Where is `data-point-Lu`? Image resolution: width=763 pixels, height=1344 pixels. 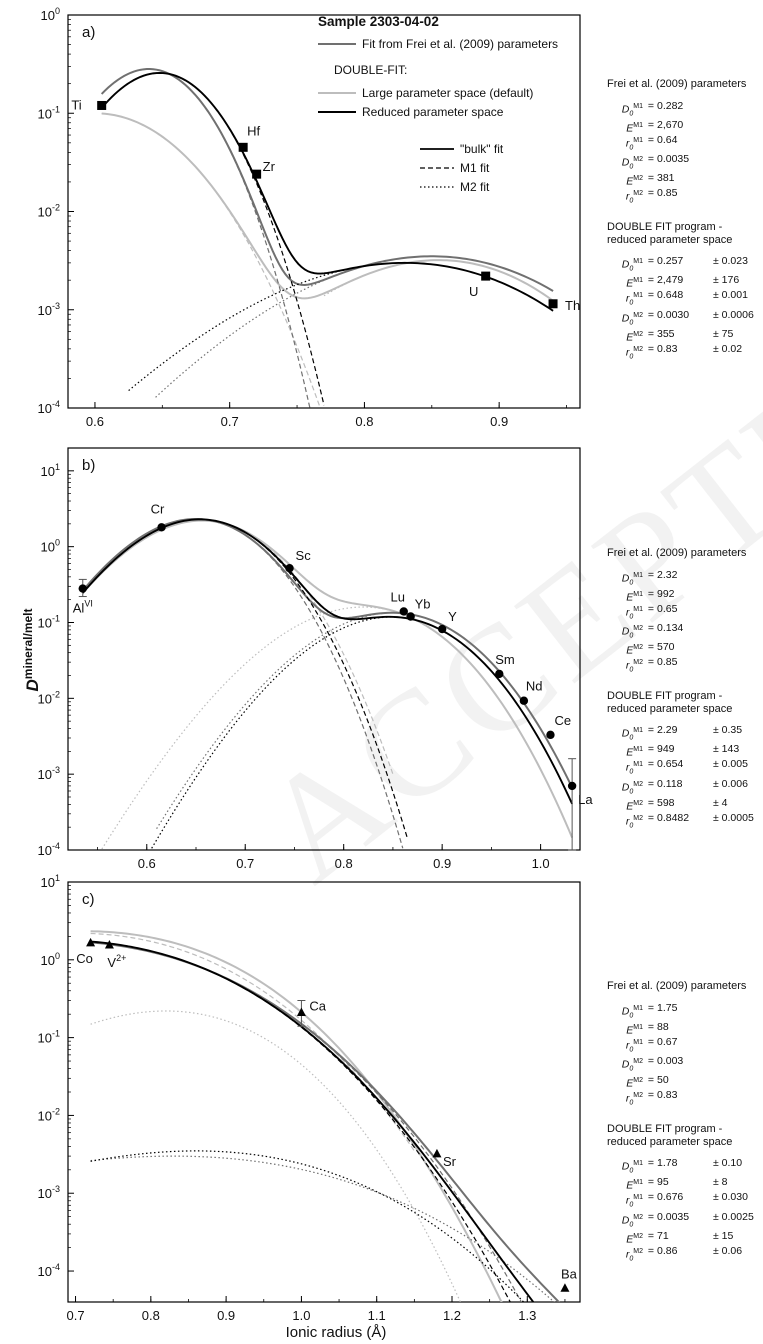 data-point-Lu is located at coordinates (403, 611).